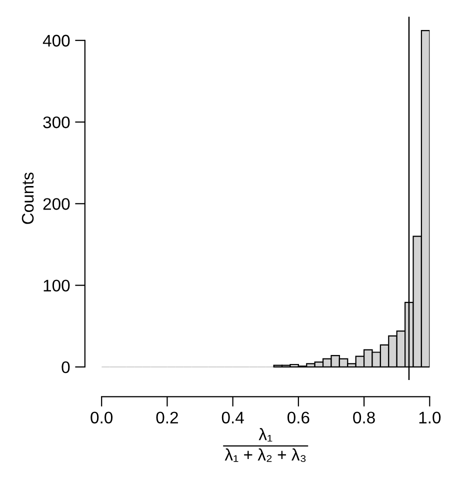  I want to click on y-tick-label: 300, so click(56, 122).